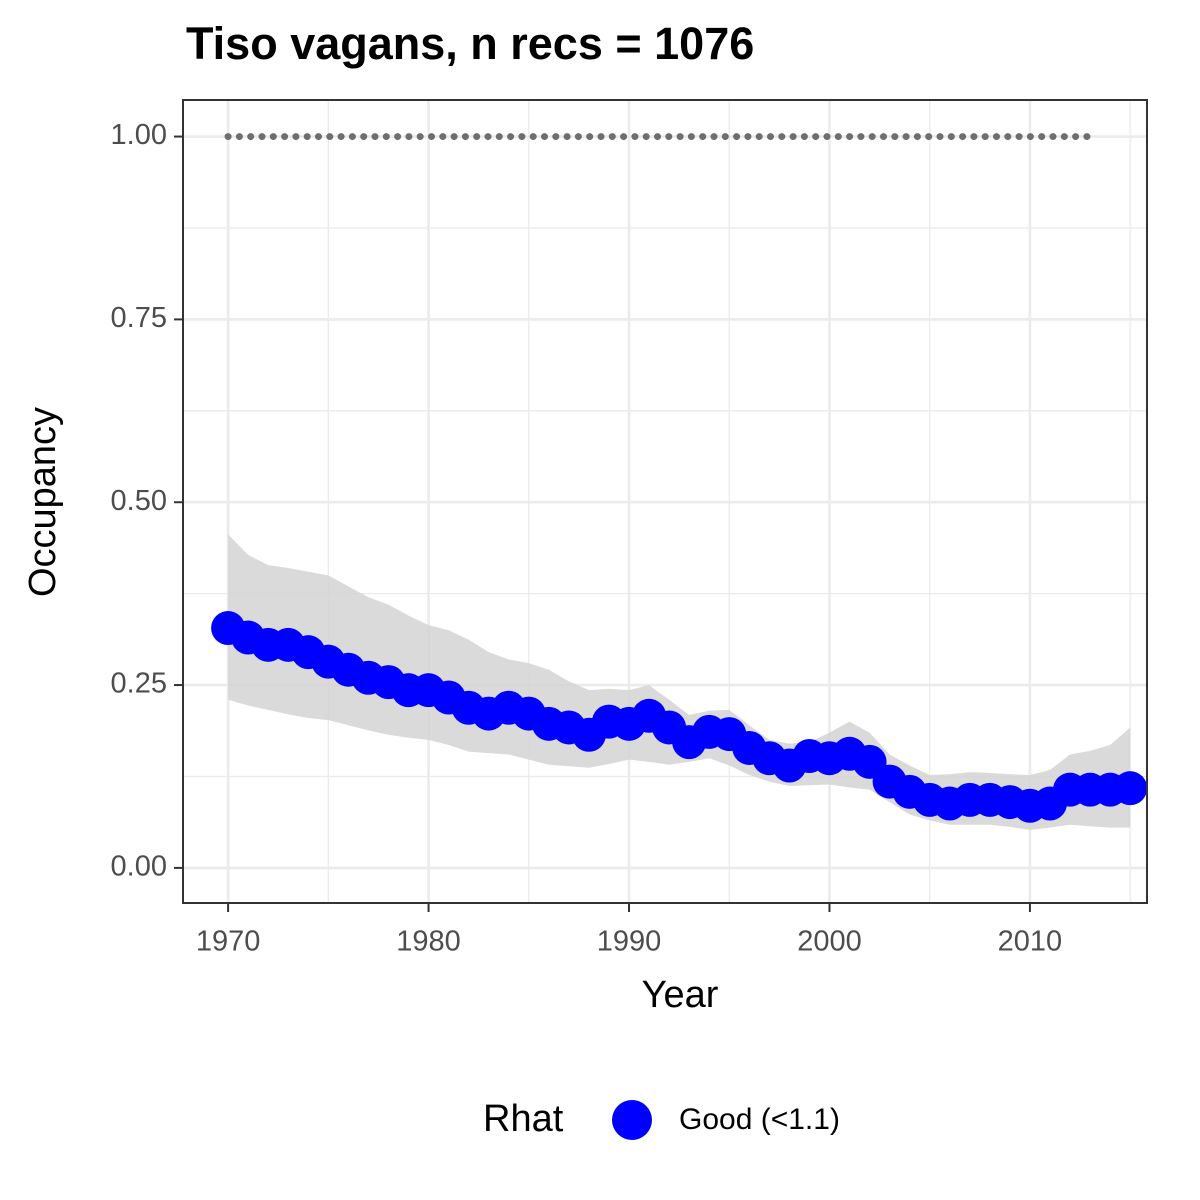  What do you see at coordinates (629, 942) in the screenshot?
I see `x-tick-label: 1990` at bounding box center [629, 942].